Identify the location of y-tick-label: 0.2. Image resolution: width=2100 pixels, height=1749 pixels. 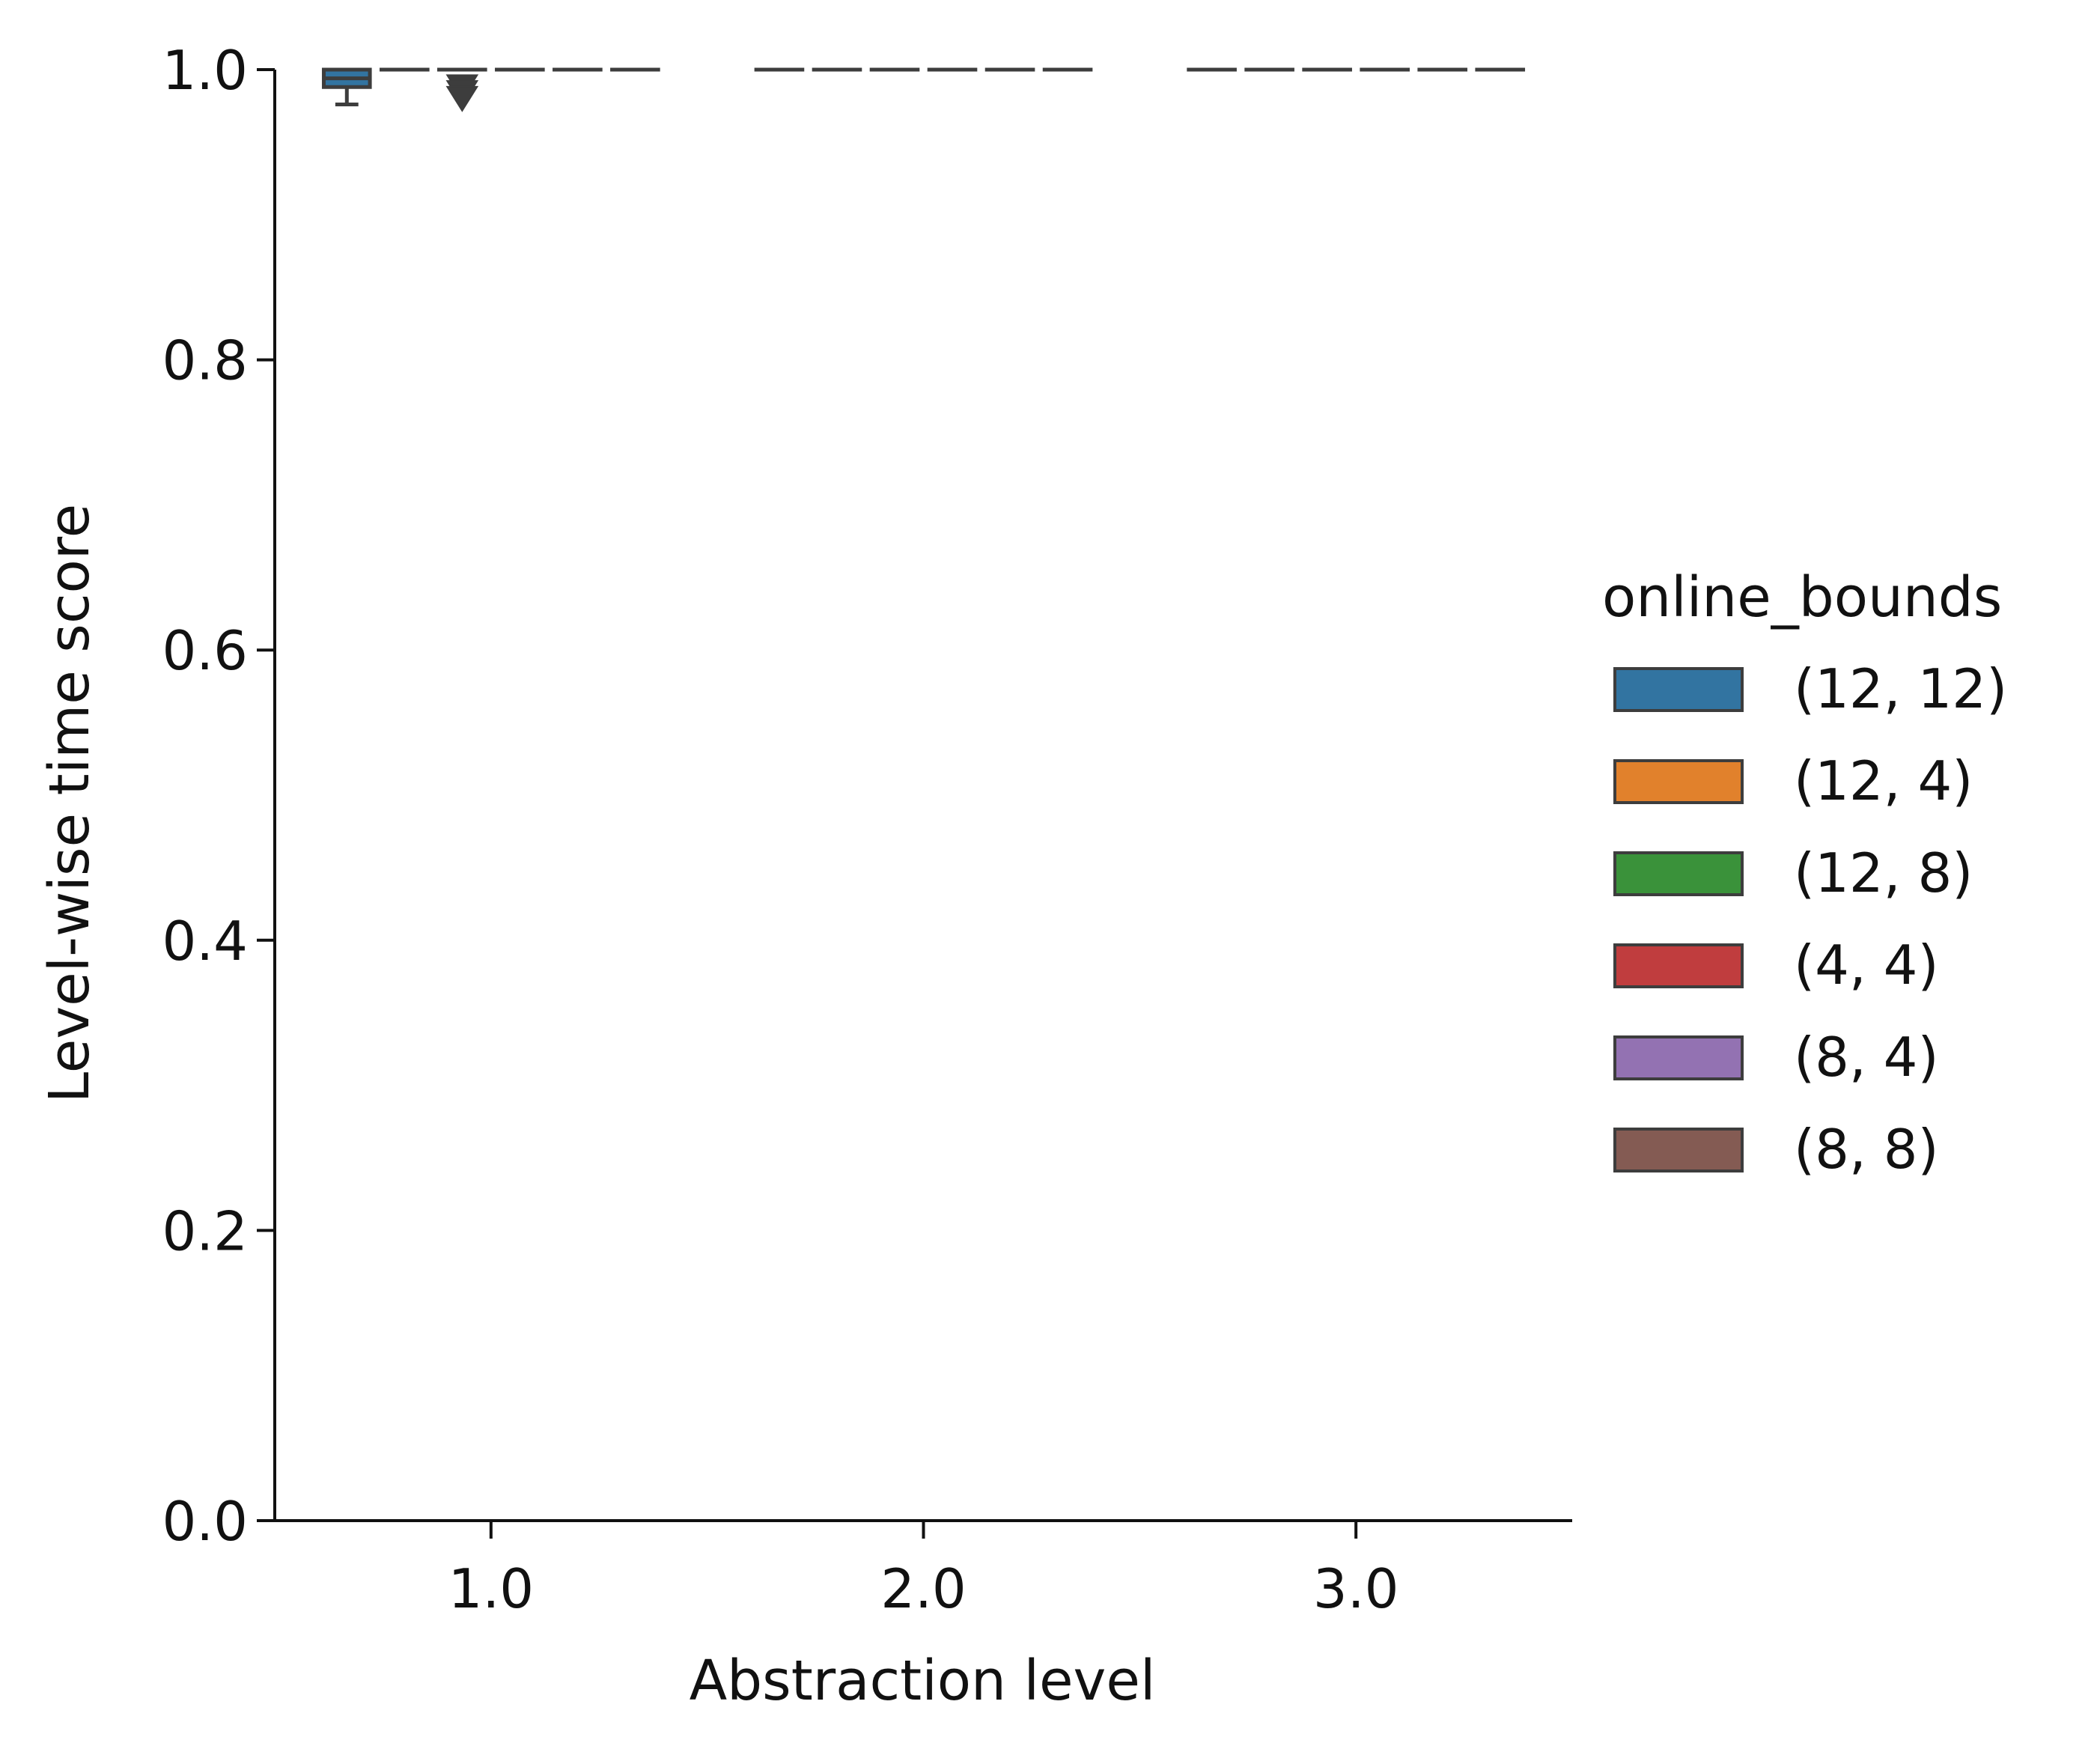
(205, 1230).